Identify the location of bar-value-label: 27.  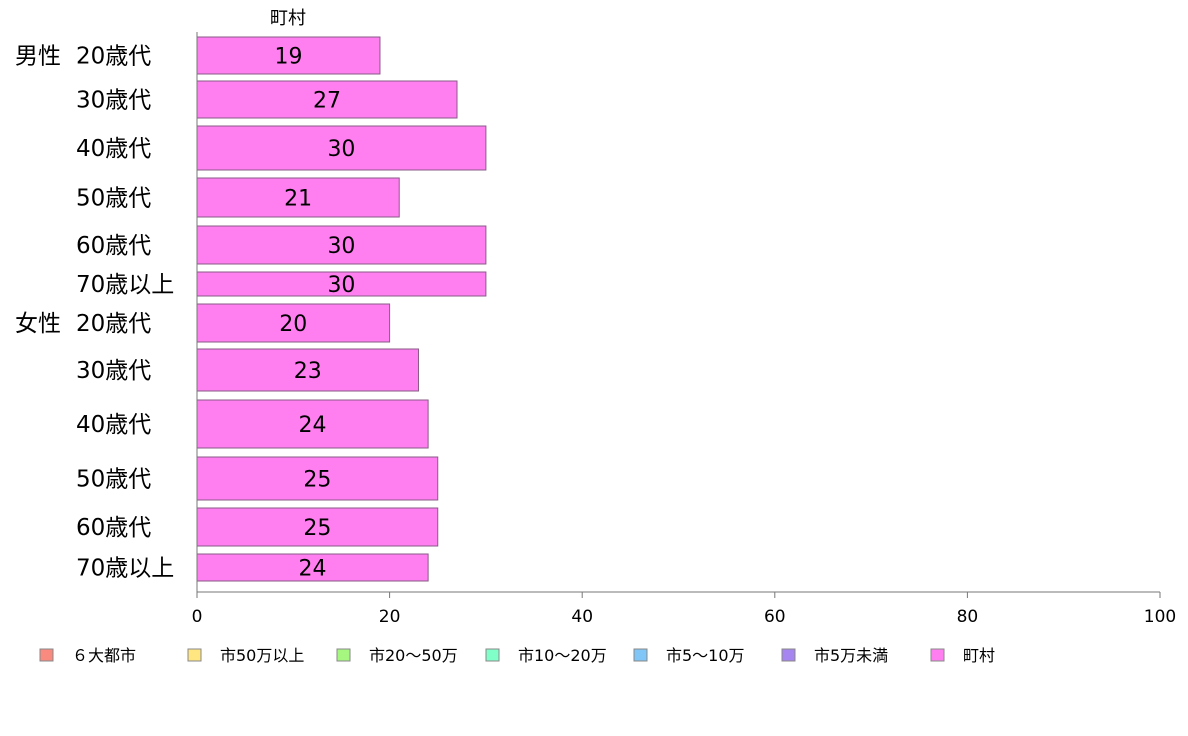
(327, 101).